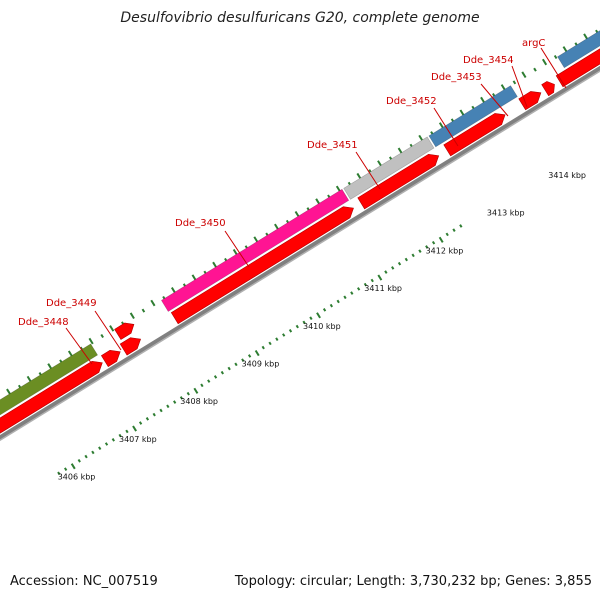 The width and height of the screenshot is (600, 600). I want to click on gene-label: Dde_3450, so click(200, 223).